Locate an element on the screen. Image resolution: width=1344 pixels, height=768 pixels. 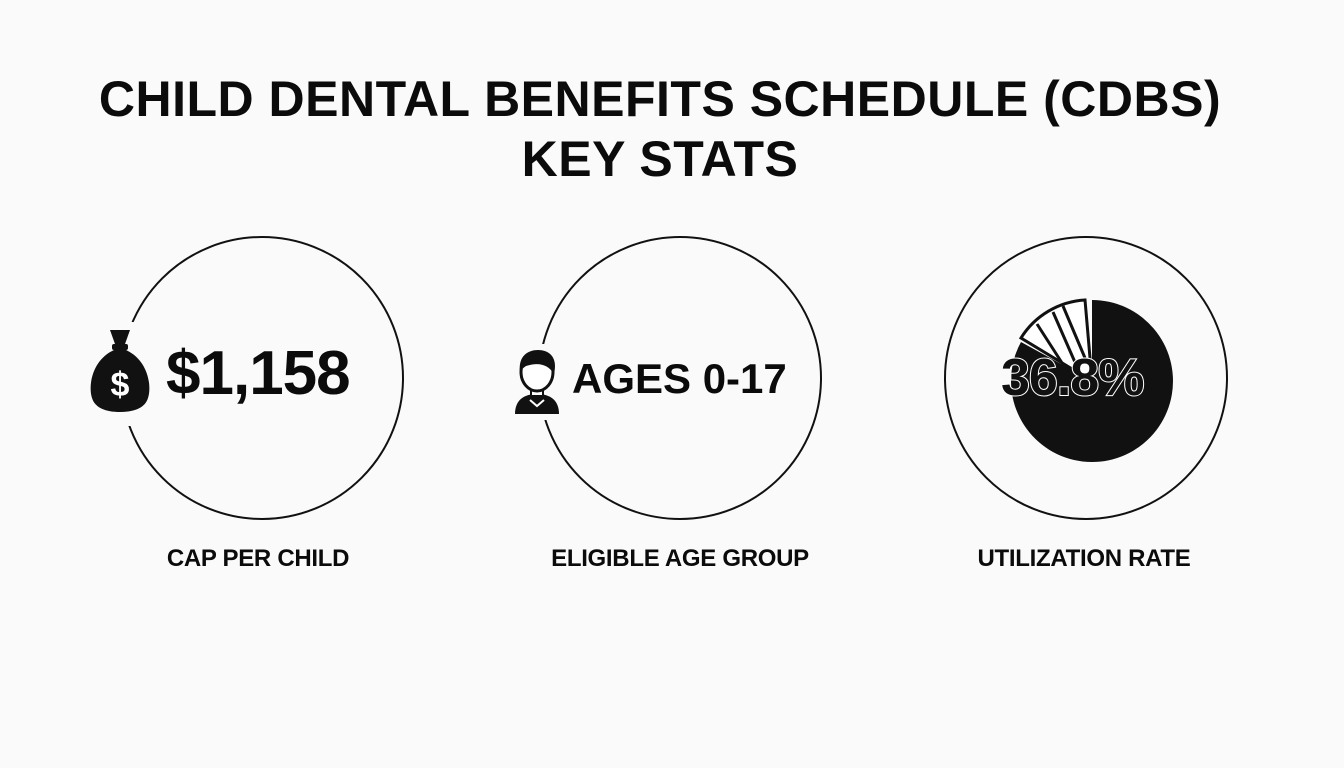
pie-chart-icon is located at coordinates (1091, 380).